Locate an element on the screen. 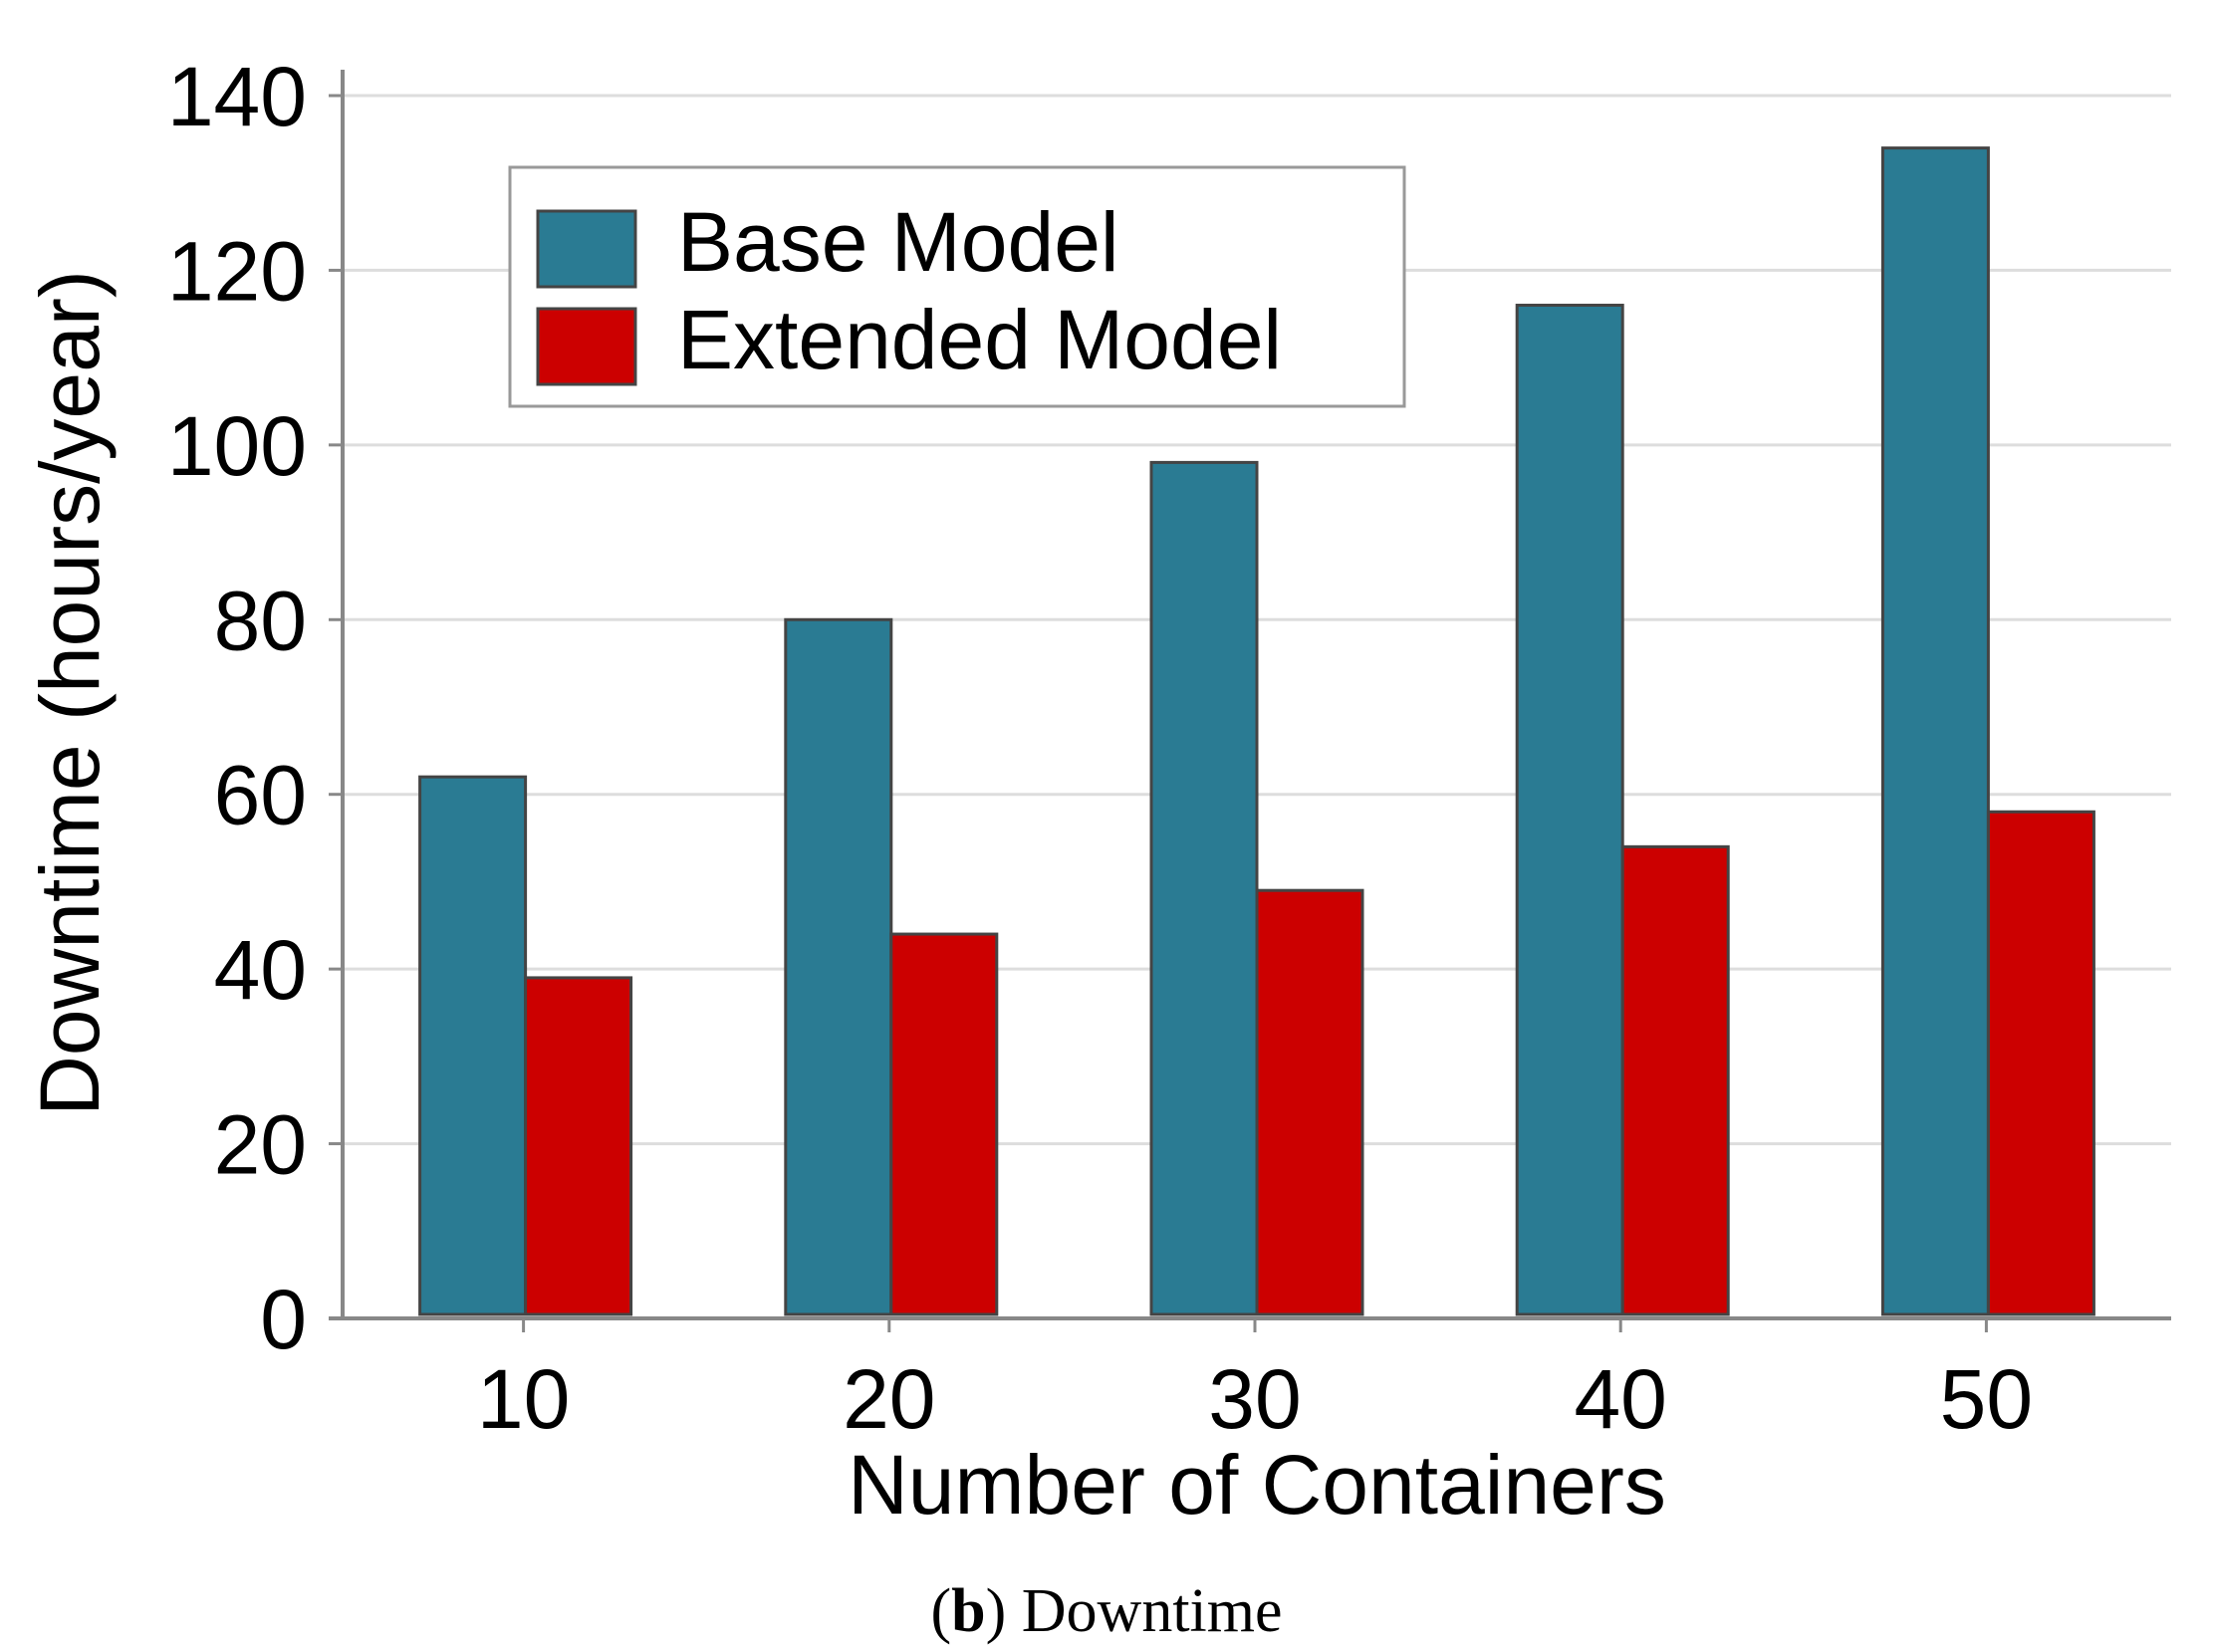  x-tick-label-40: 40 is located at coordinates (1620, 1399).